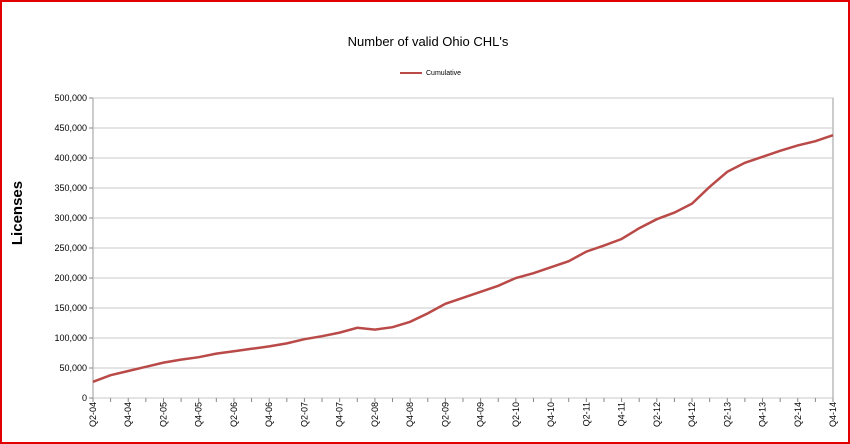 This screenshot has height=444, width=850. I want to click on y-tick-label: 150,000, so click(70, 308).